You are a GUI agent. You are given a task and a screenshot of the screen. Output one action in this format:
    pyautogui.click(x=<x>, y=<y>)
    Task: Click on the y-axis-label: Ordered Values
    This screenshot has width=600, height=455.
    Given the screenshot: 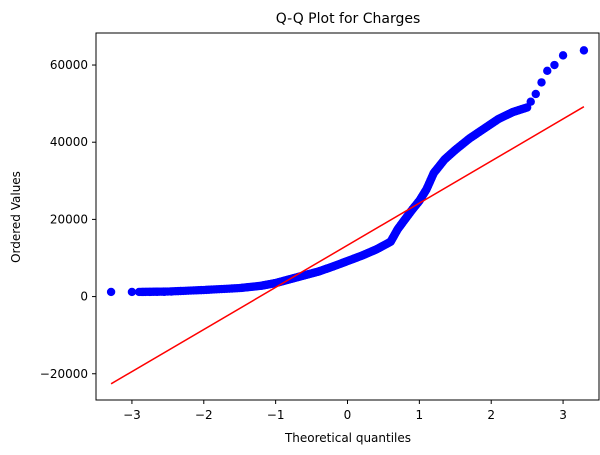 What is the action you would take?
    pyautogui.click(x=16, y=217)
    